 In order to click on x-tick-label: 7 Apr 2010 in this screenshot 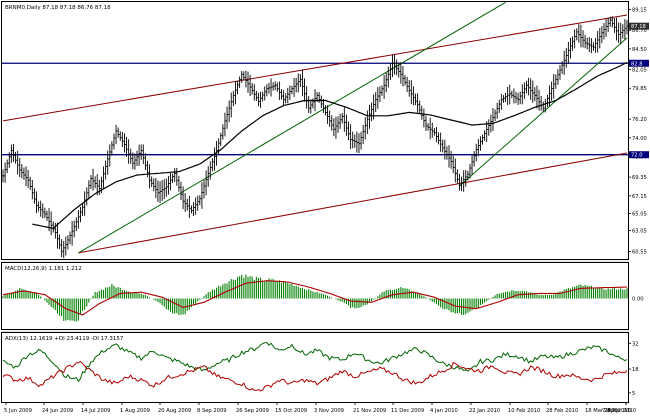, I will do `click(616, 411)`.